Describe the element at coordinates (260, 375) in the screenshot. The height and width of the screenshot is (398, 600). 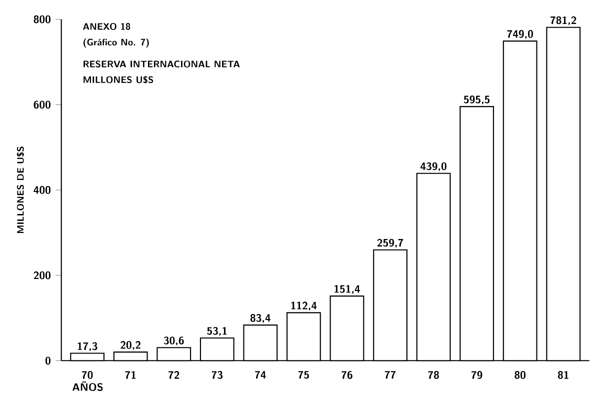
I see `x-tick-label: 74` at that location.